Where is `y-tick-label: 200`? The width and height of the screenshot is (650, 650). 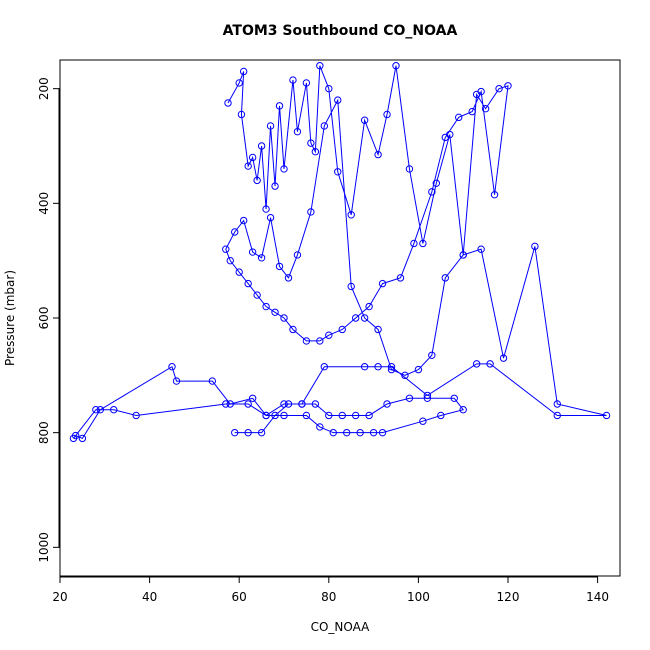 y-tick-label: 200 is located at coordinates (44, 88).